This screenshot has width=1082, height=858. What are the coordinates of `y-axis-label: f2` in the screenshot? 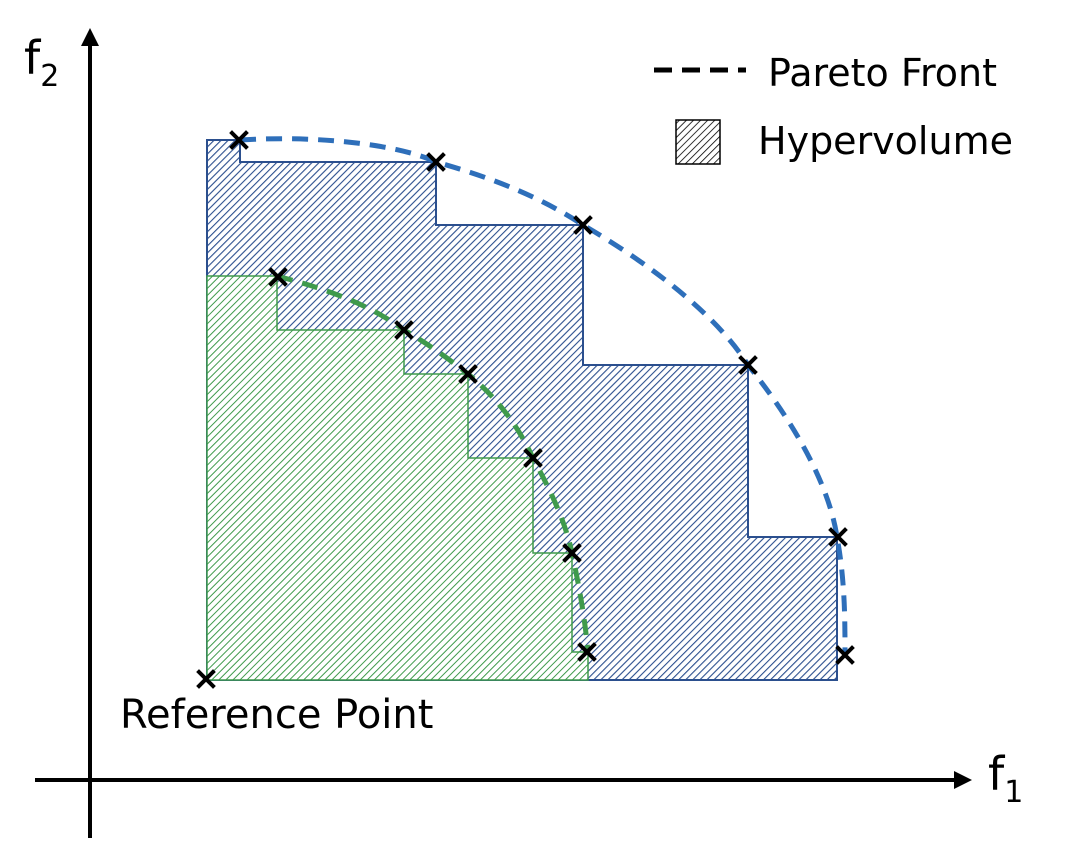 It's located at (41, 62).